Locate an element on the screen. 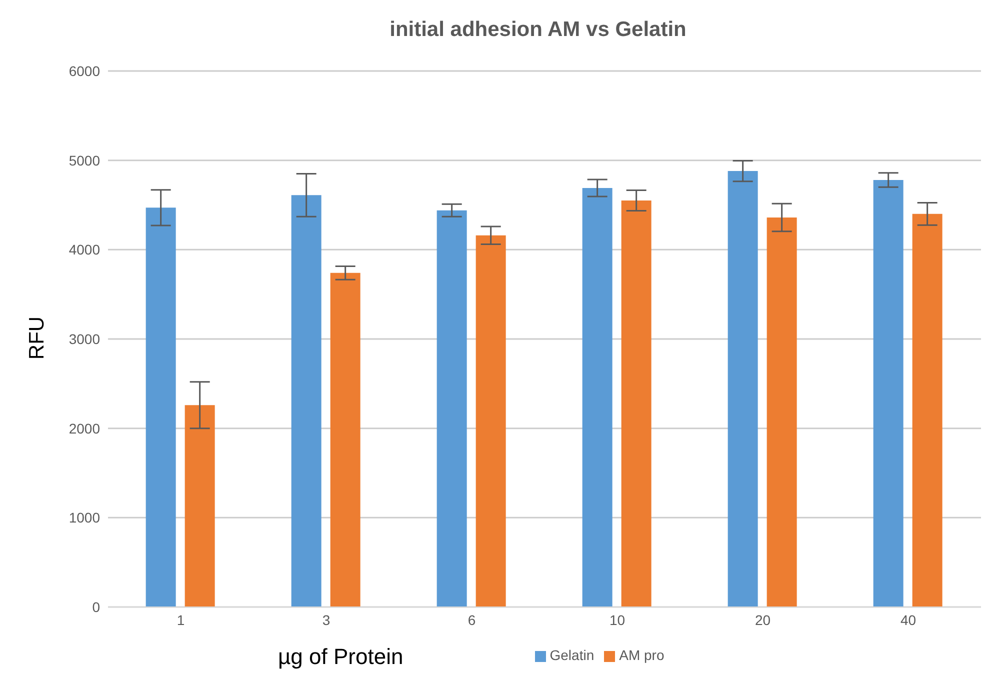 This screenshot has width=991, height=682. y-tick-label: 3000 is located at coordinates (84, 338).